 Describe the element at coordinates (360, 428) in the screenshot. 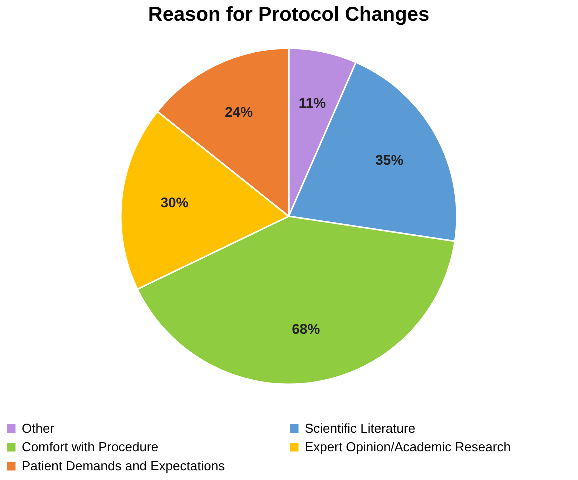

I see `legend-label: Scientific Literature` at that location.